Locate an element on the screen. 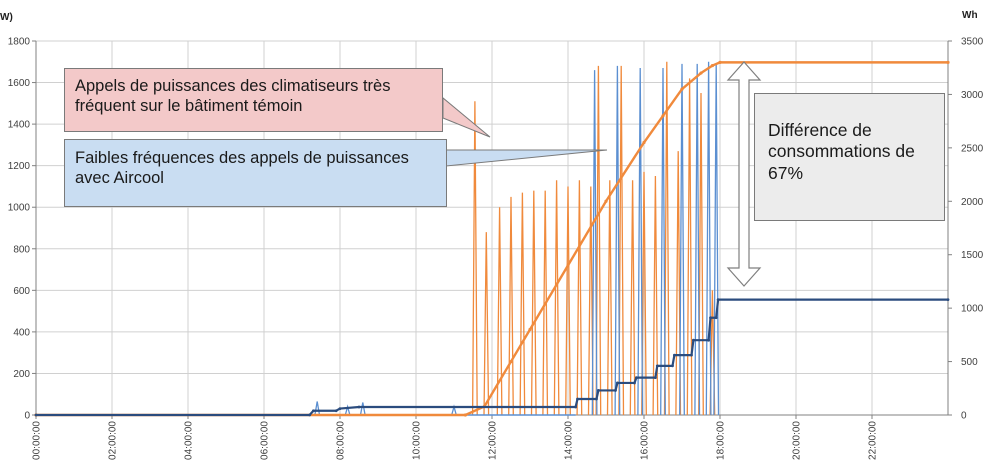  pointer-aircool is located at coordinates (526, 158).